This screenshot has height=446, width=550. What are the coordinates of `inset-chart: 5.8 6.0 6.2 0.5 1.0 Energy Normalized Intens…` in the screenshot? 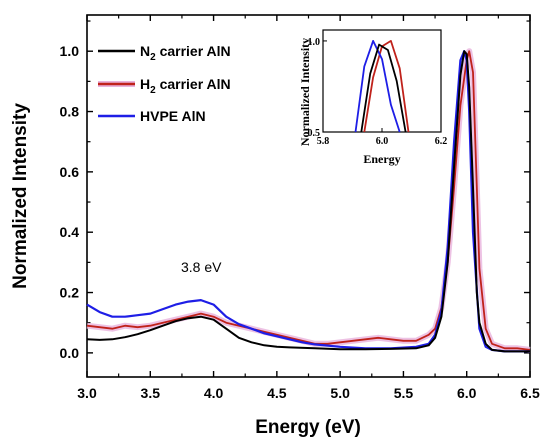 It's located at (373, 97).